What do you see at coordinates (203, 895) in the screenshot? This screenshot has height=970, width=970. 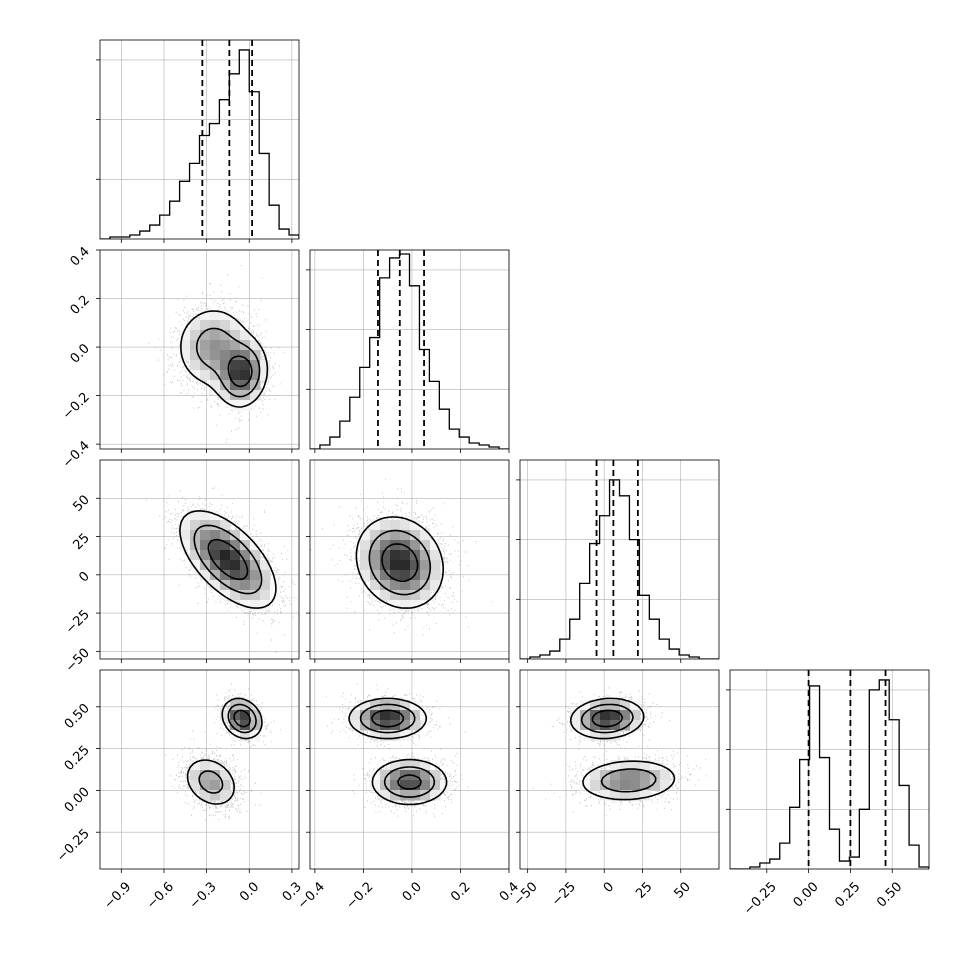 I see `x-tick-label: −0.3` at bounding box center [203, 895].